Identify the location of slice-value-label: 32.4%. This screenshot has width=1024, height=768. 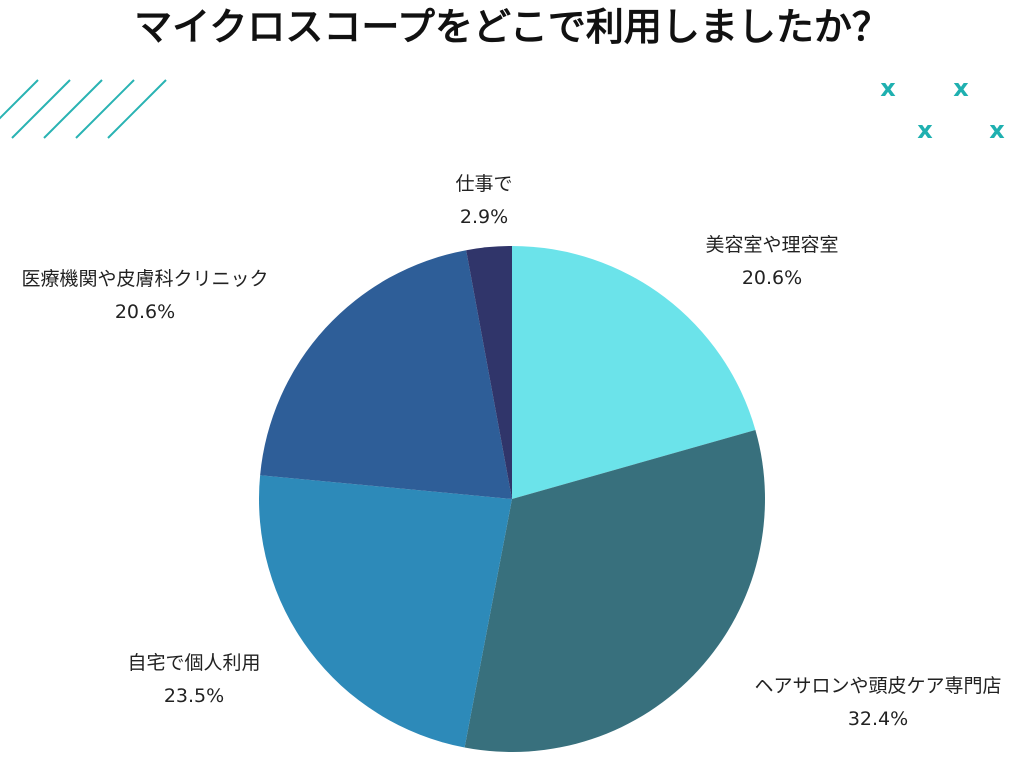
(878, 719).